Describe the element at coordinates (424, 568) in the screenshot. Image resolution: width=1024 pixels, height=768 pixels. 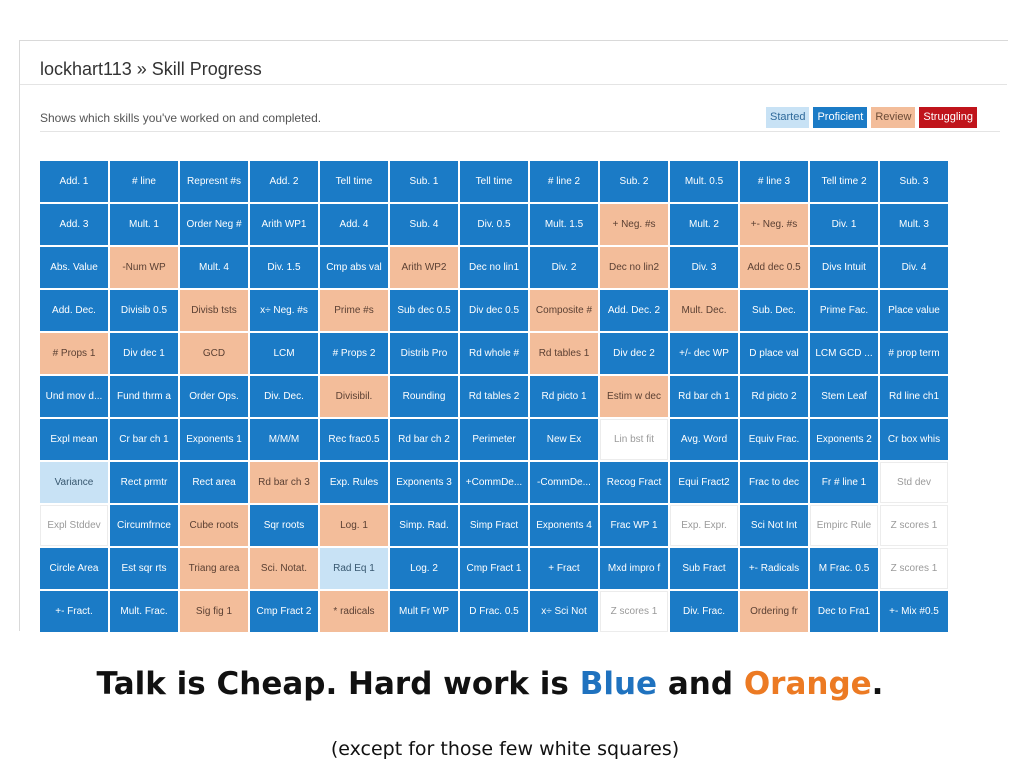
I see `skill-tile: Log. 2` at that location.